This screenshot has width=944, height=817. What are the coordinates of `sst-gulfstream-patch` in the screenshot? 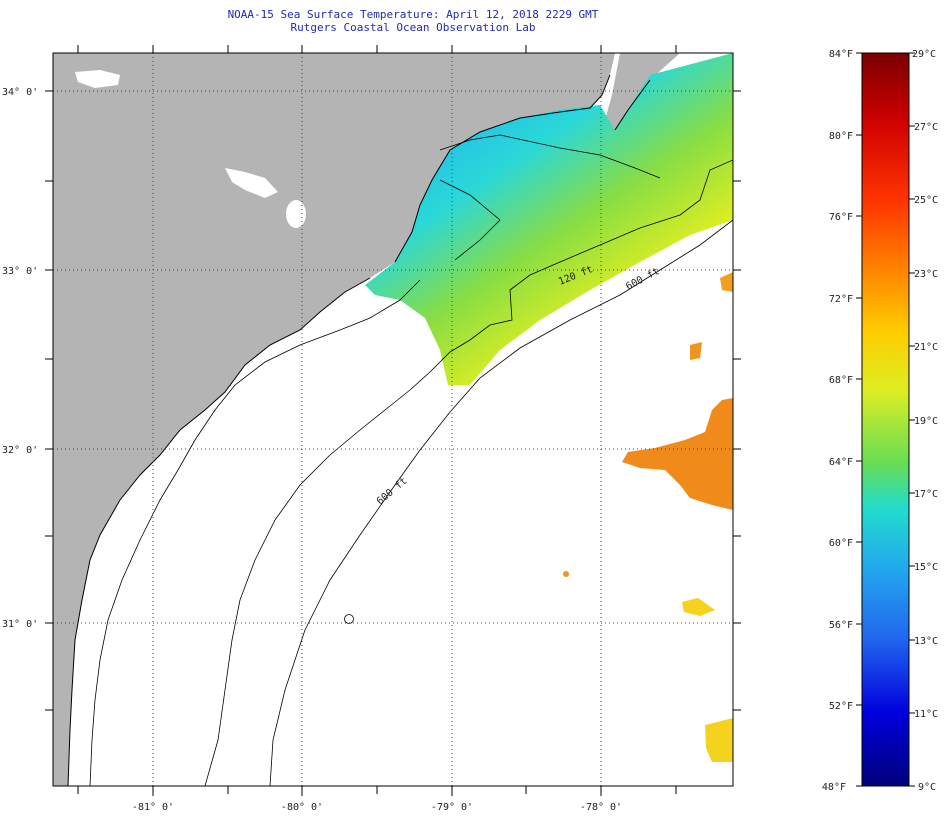 It's located at (677, 454).